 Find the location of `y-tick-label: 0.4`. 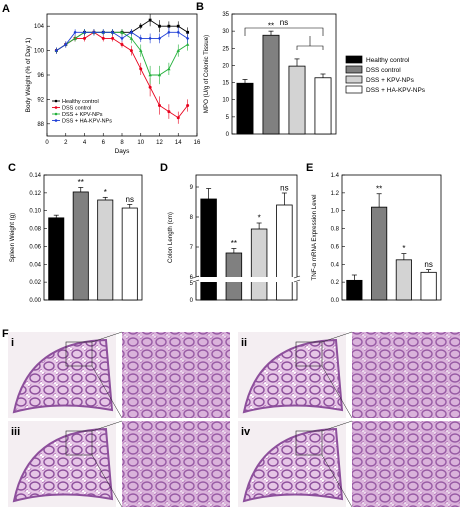

y-tick-label: 0.4 is located at coordinates (335, 265).